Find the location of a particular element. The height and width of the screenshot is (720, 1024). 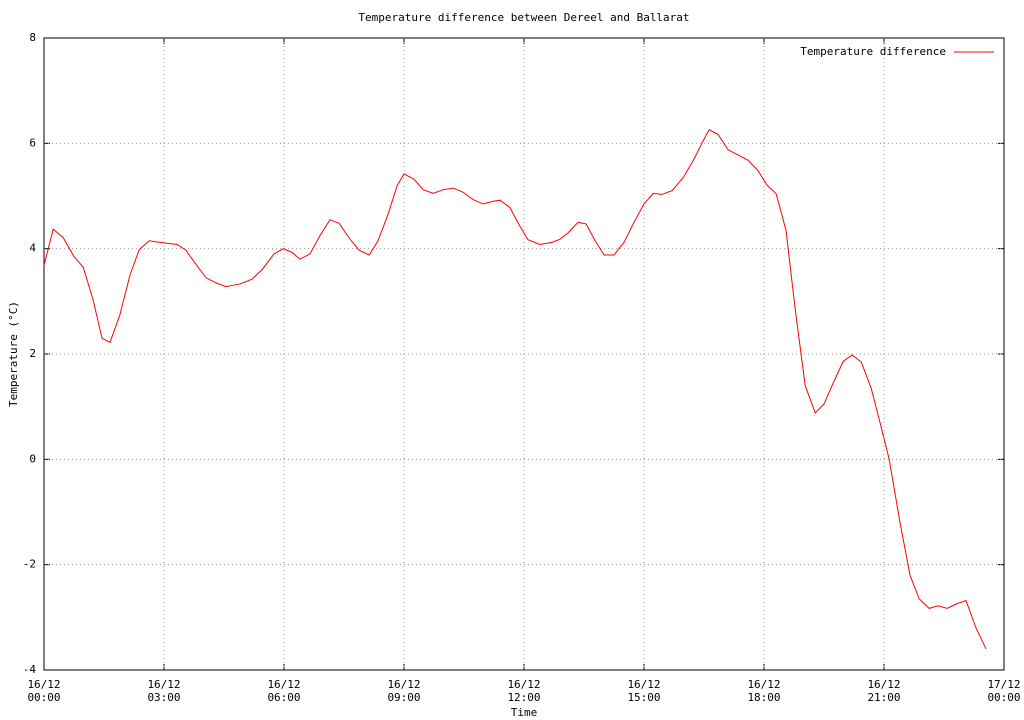

y-tick-label: -4 is located at coordinates (30, 669).